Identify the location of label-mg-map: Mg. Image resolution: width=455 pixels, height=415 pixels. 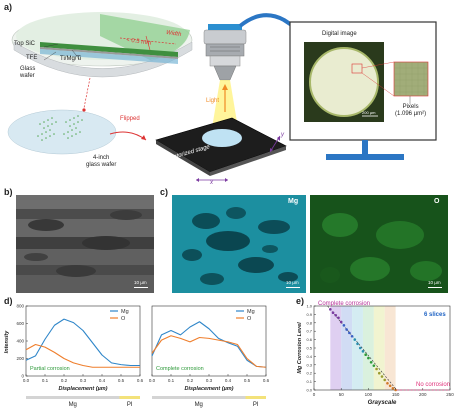
(293, 201).